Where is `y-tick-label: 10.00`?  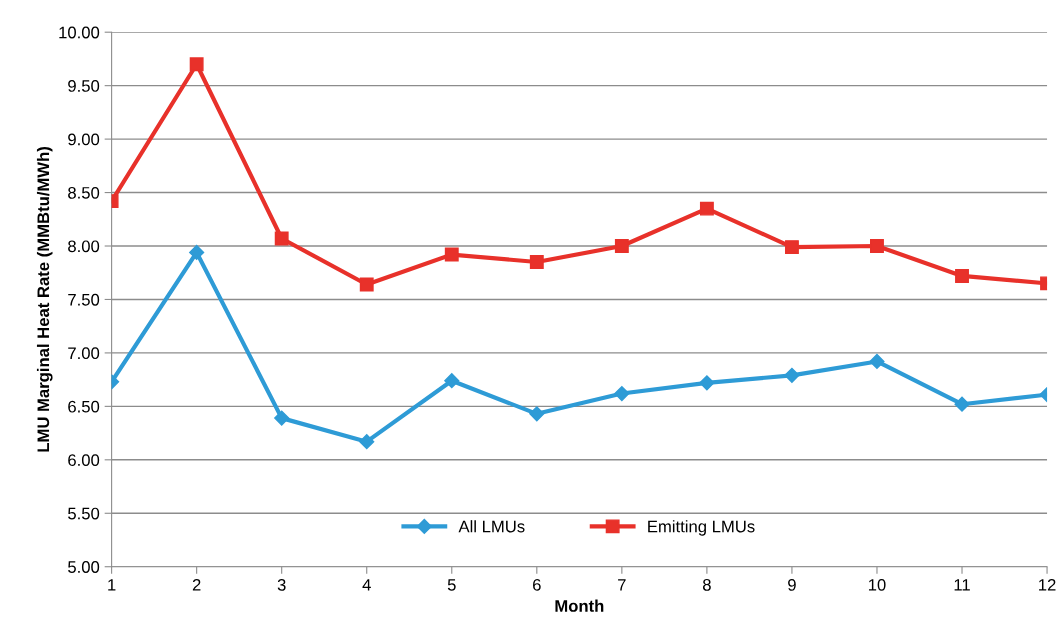 y-tick-label: 10.00 is located at coordinates (79, 32).